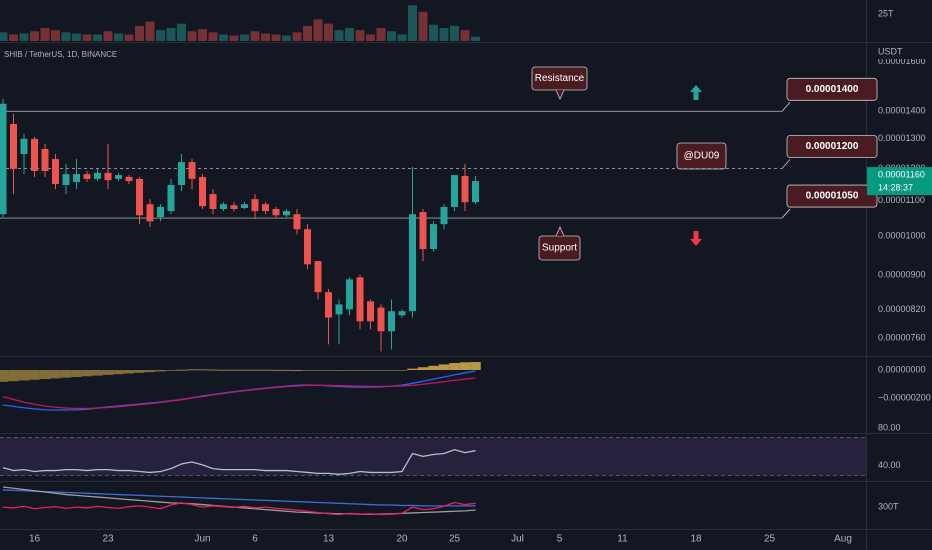 This screenshot has height=550, width=932. What do you see at coordinates (899, 181) in the screenshot?
I see `last-price-box` at bounding box center [899, 181].